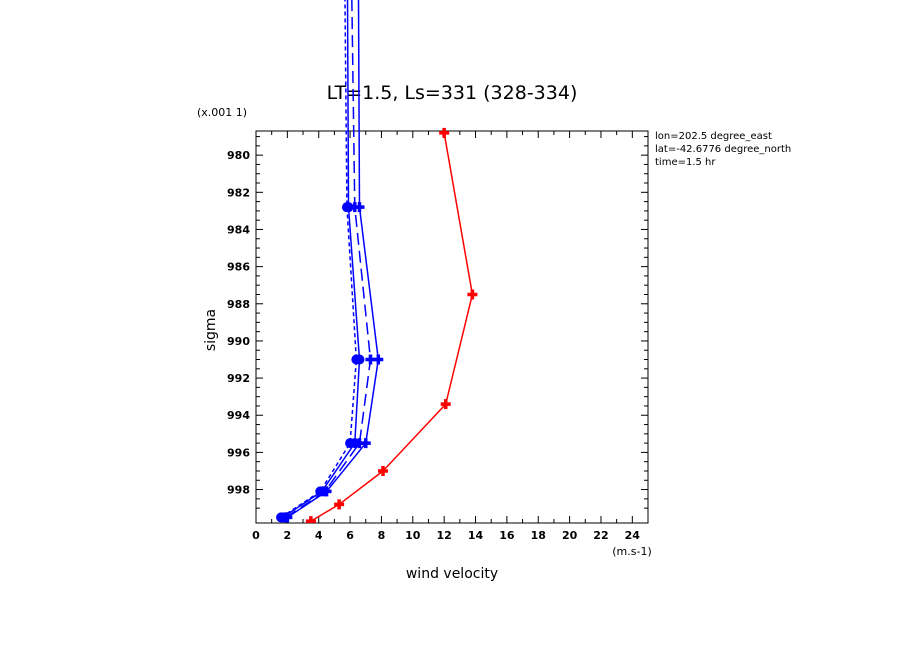  What do you see at coordinates (256, 535) in the screenshot?
I see `x-tick-label: 0` at bounding box center [256, 535].